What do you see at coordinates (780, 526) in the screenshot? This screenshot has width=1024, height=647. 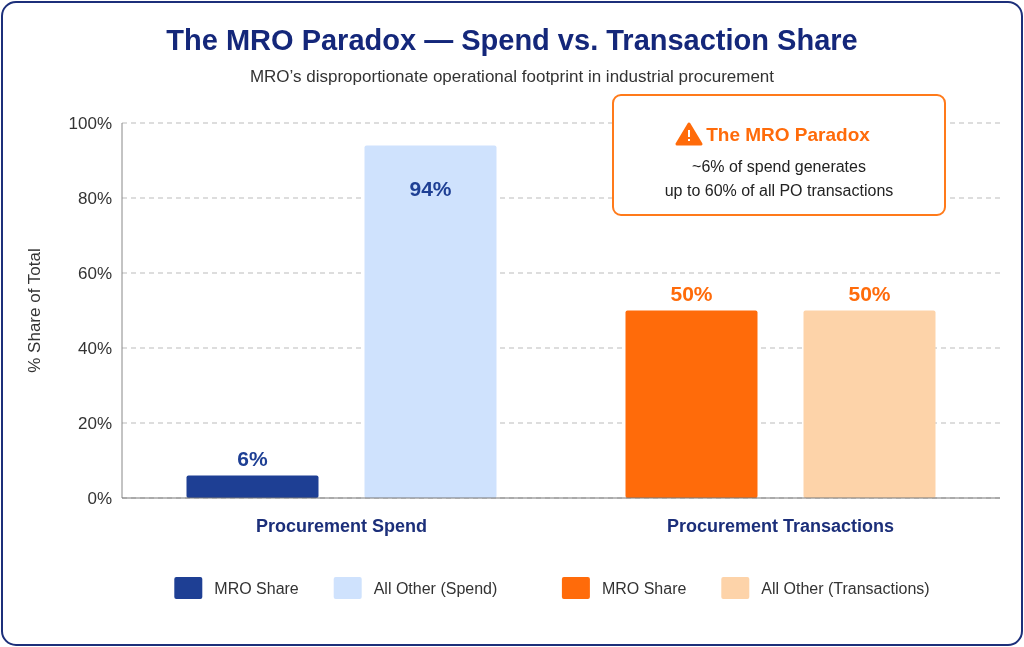 I see `x-tick-label: Procurement Transactions` at bounding box center [780, 526].